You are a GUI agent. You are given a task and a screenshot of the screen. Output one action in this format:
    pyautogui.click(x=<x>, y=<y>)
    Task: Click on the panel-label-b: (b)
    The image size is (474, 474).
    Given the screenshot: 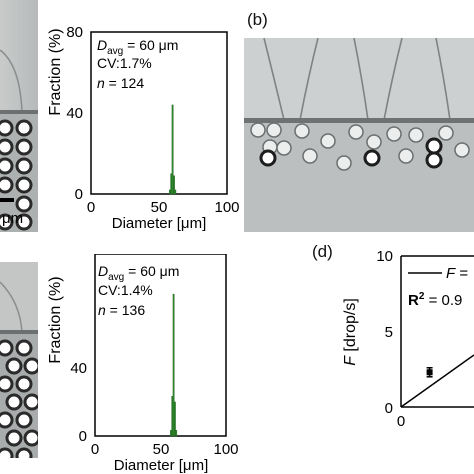 What is the action you would take?
    pyautogui.click(x=257, y=19)
    